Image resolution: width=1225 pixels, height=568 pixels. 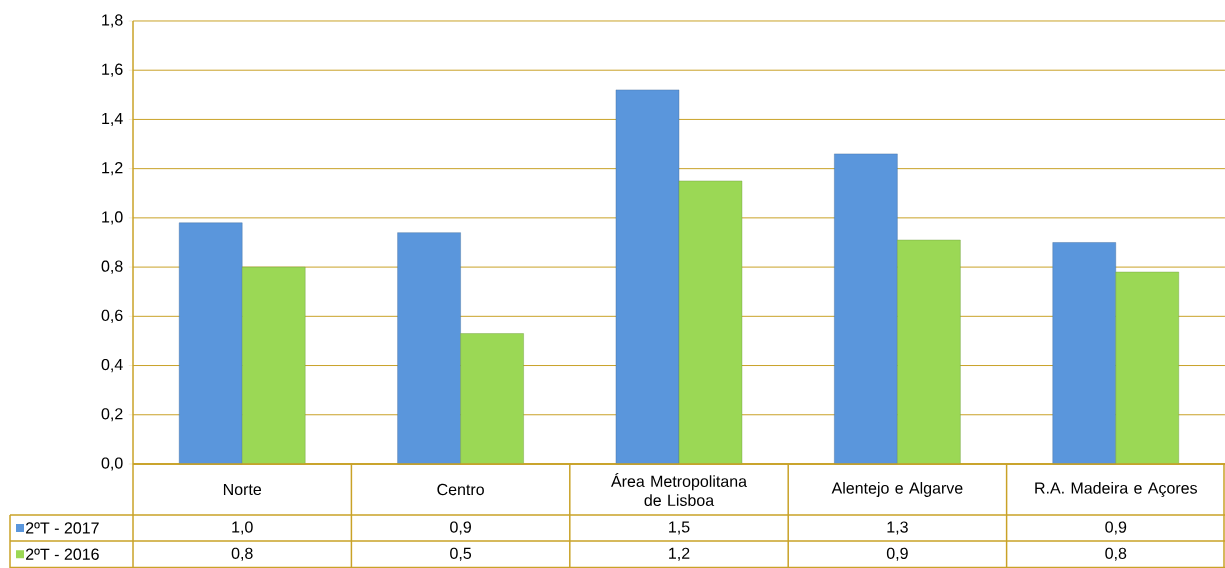 I want to click on x-tick-label: R.A. Madeira e Açores, so click(x=1116, y=489).